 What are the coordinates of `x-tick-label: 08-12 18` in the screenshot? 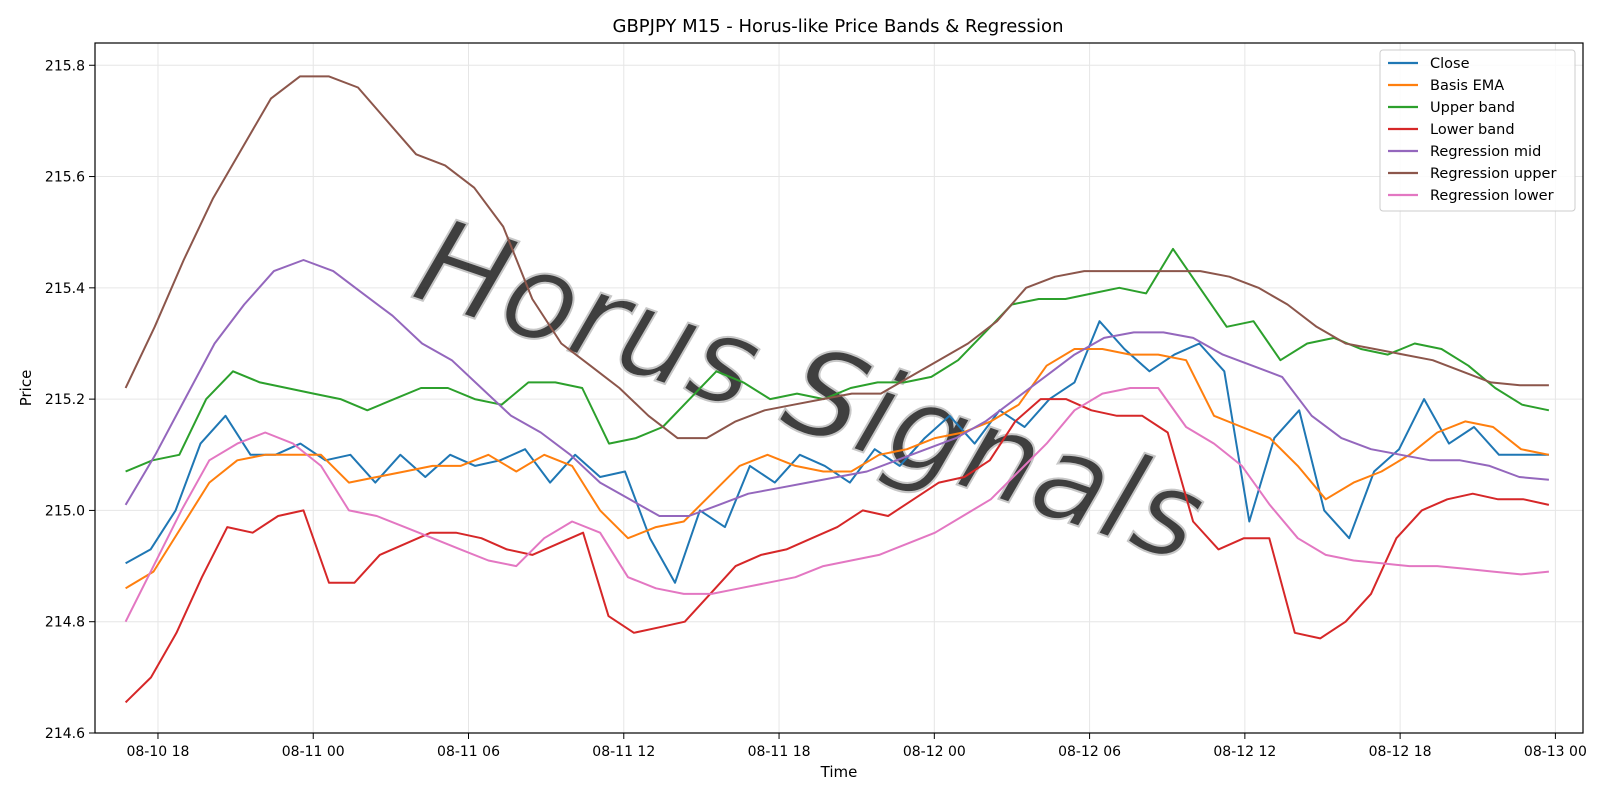 It's located at (1400, 752).